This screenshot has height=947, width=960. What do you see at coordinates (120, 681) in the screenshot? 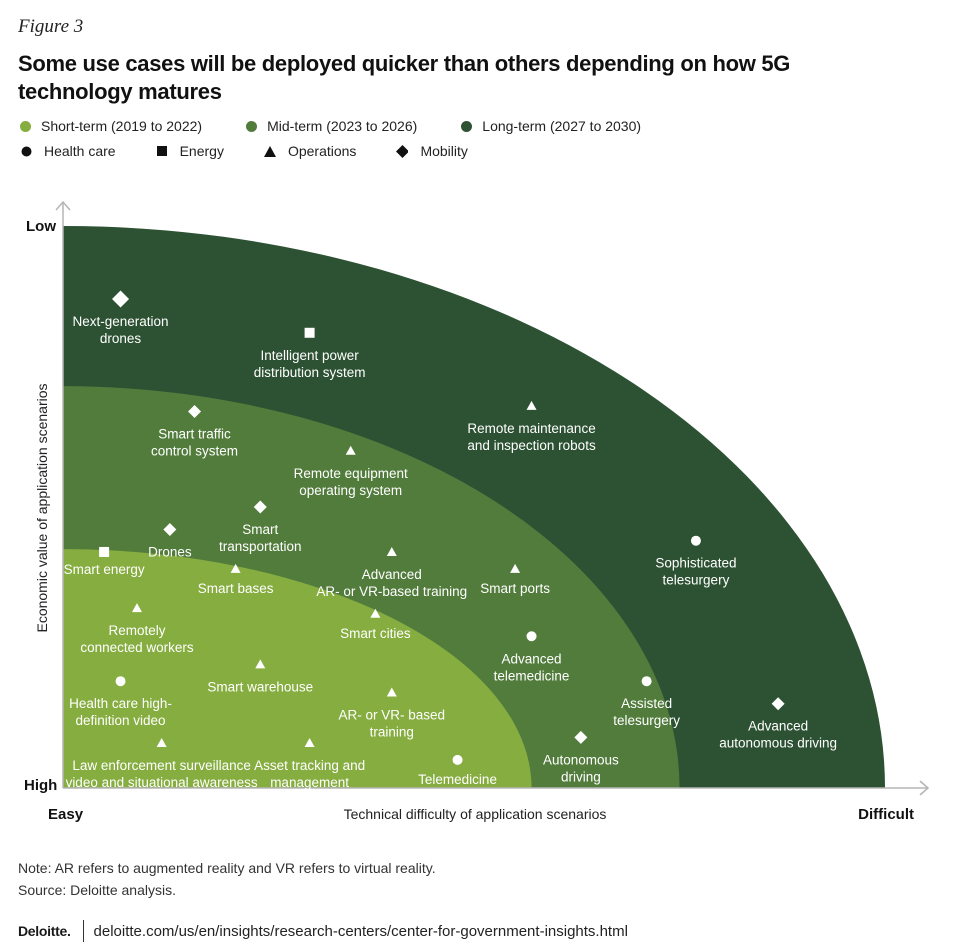
I see `marker-health-care-high-definition-video` at bounding box center [120, 681].